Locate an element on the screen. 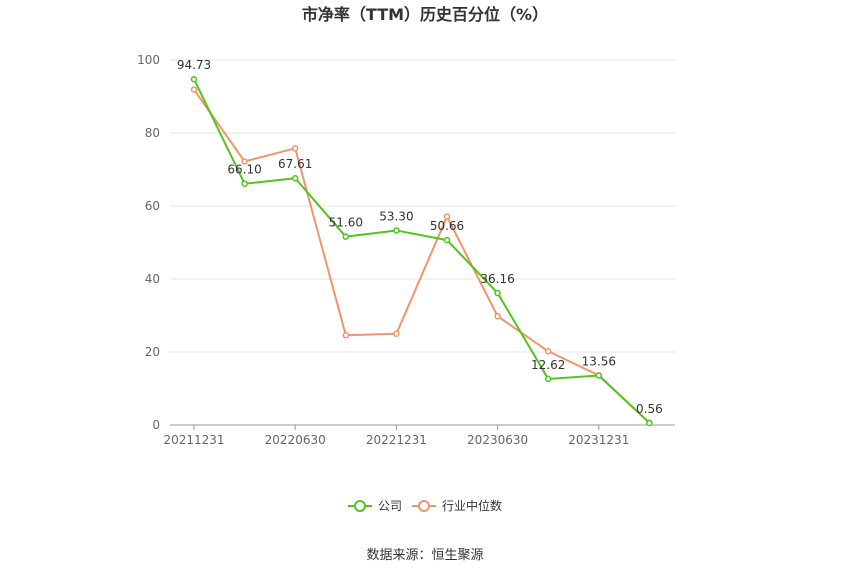 Image resolution: width=850 pixels, height=575 pixels. legend-item-industry: 行业中位数 is located at coordinates (457, 505).